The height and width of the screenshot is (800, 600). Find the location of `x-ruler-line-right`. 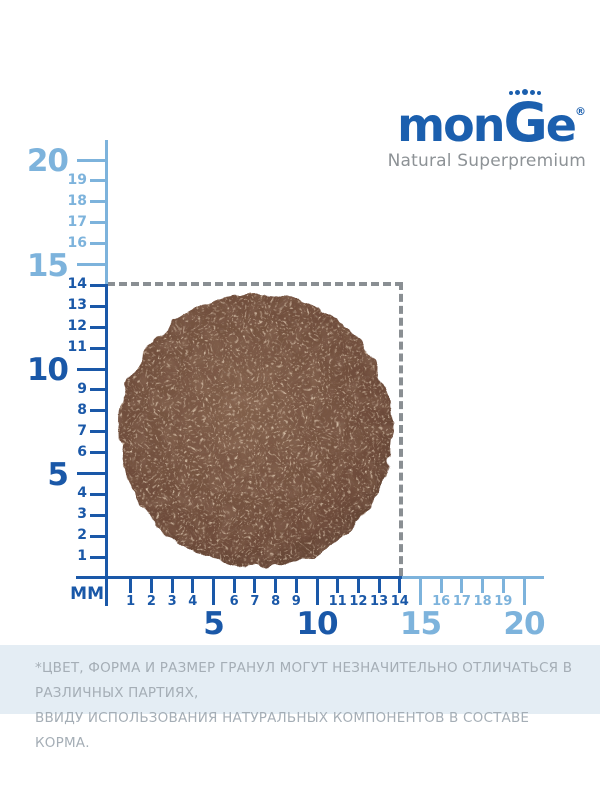

x-ruler-line-right is located at coordinates (473, 577).